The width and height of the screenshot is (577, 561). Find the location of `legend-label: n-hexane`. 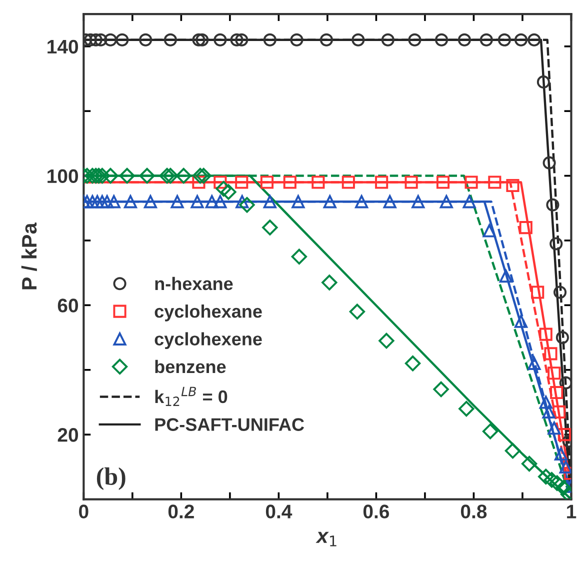

legend-label: n-hexane is located at coordinates (194, 283).